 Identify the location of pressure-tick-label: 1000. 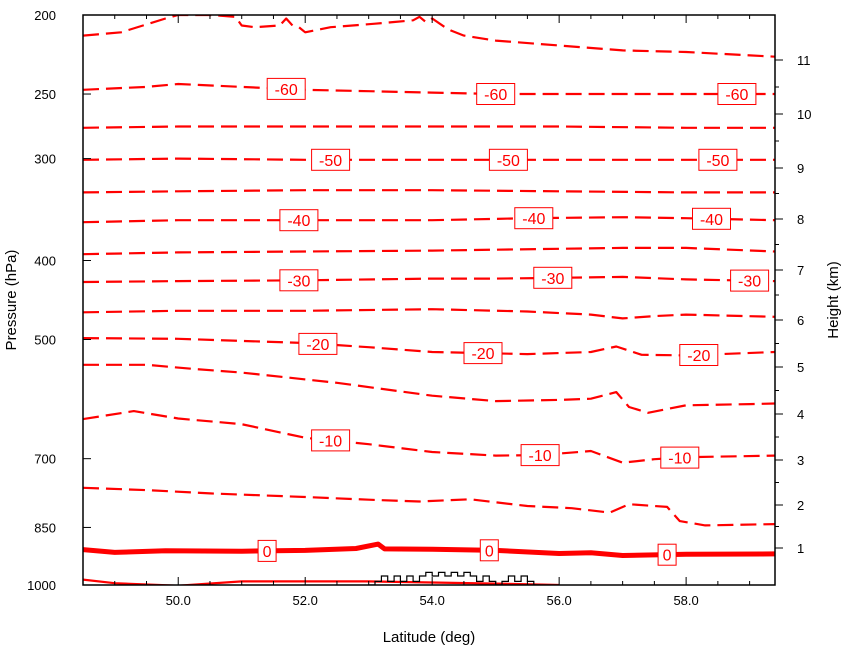
(41, 585).